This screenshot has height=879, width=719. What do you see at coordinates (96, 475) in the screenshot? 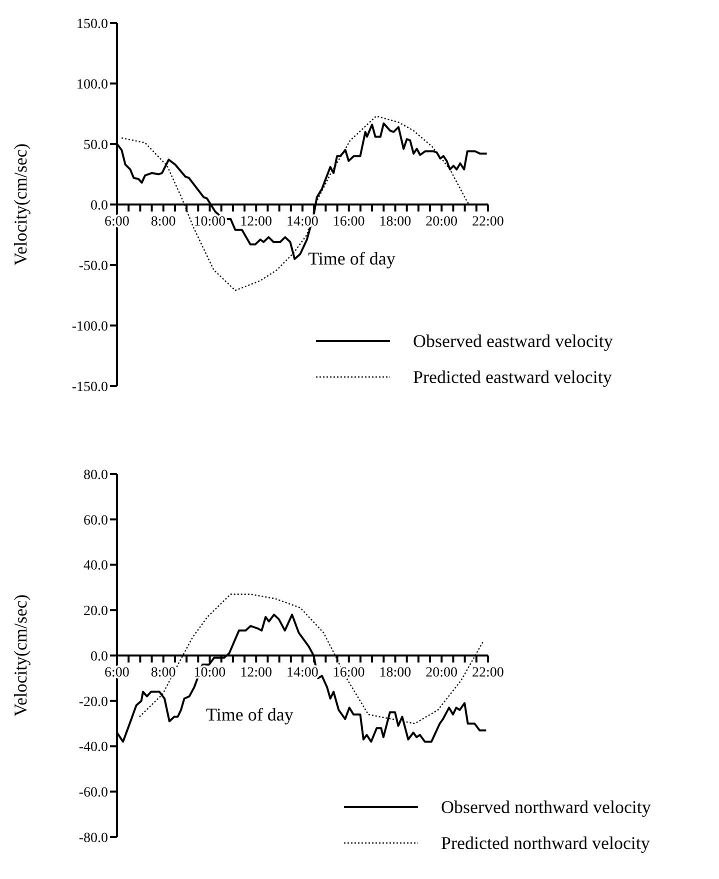
I see `y-tick-label: 80.0` at bounding box center [96, 475].